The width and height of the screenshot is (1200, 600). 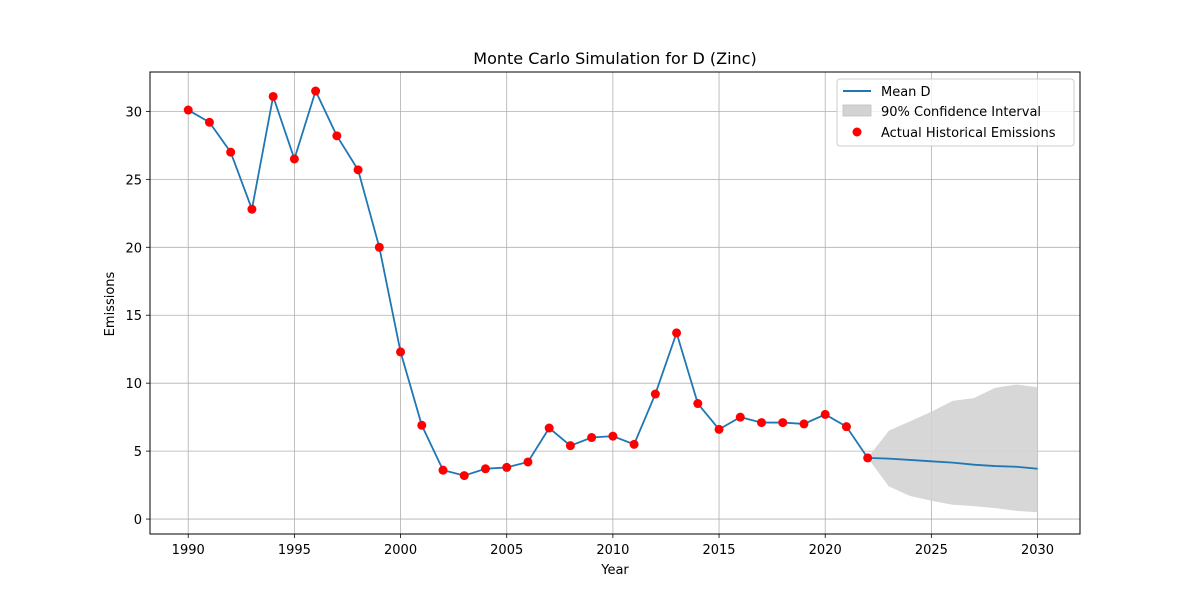 What do you see at coordinates (961, 112) in the screenshot?
I see `legend-band-label: 90% Confidence Interval` at bounding box center [961, 112].